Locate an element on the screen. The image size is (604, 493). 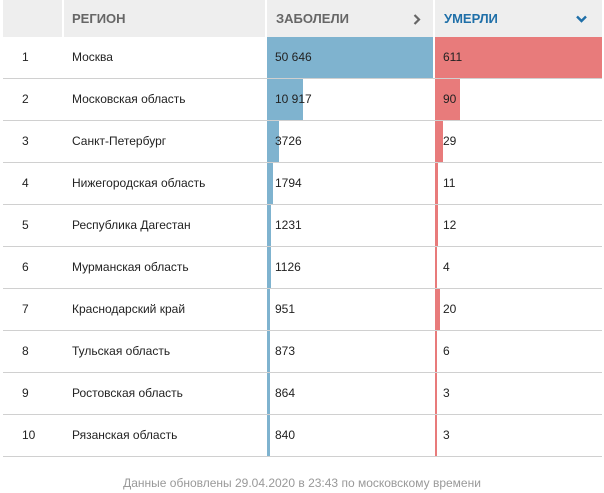
table-row: 7 Краснодарский край 951 20 is located at coordinates (302, 310).